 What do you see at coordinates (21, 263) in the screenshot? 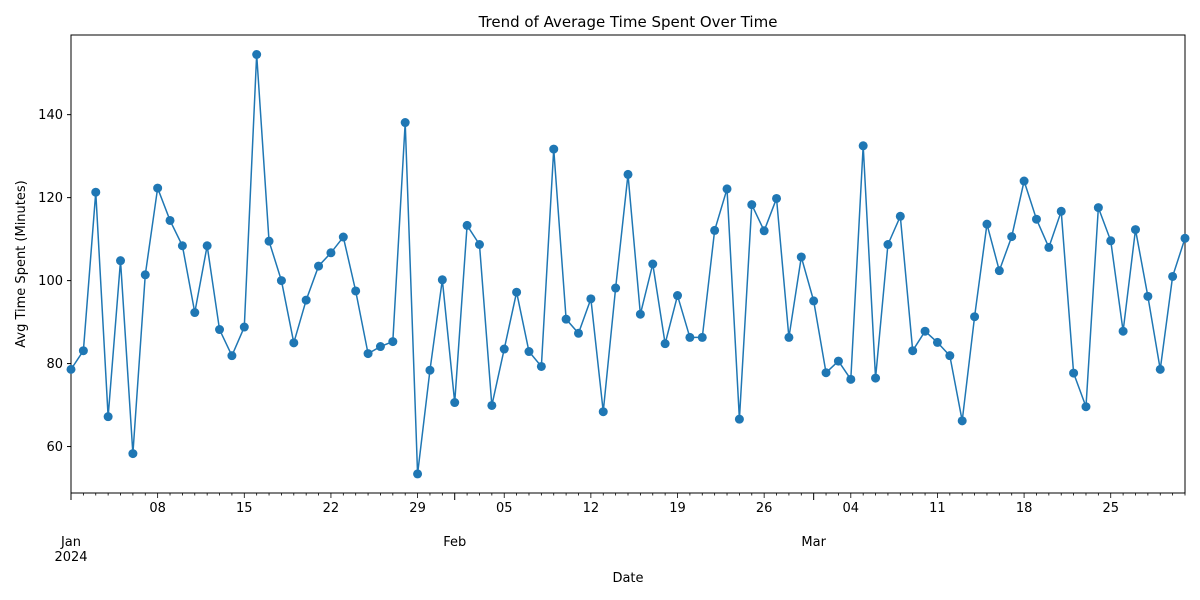
I see `y-axis-label: Avg Time Spent (Minutes)` at bounding box center [21, 263].